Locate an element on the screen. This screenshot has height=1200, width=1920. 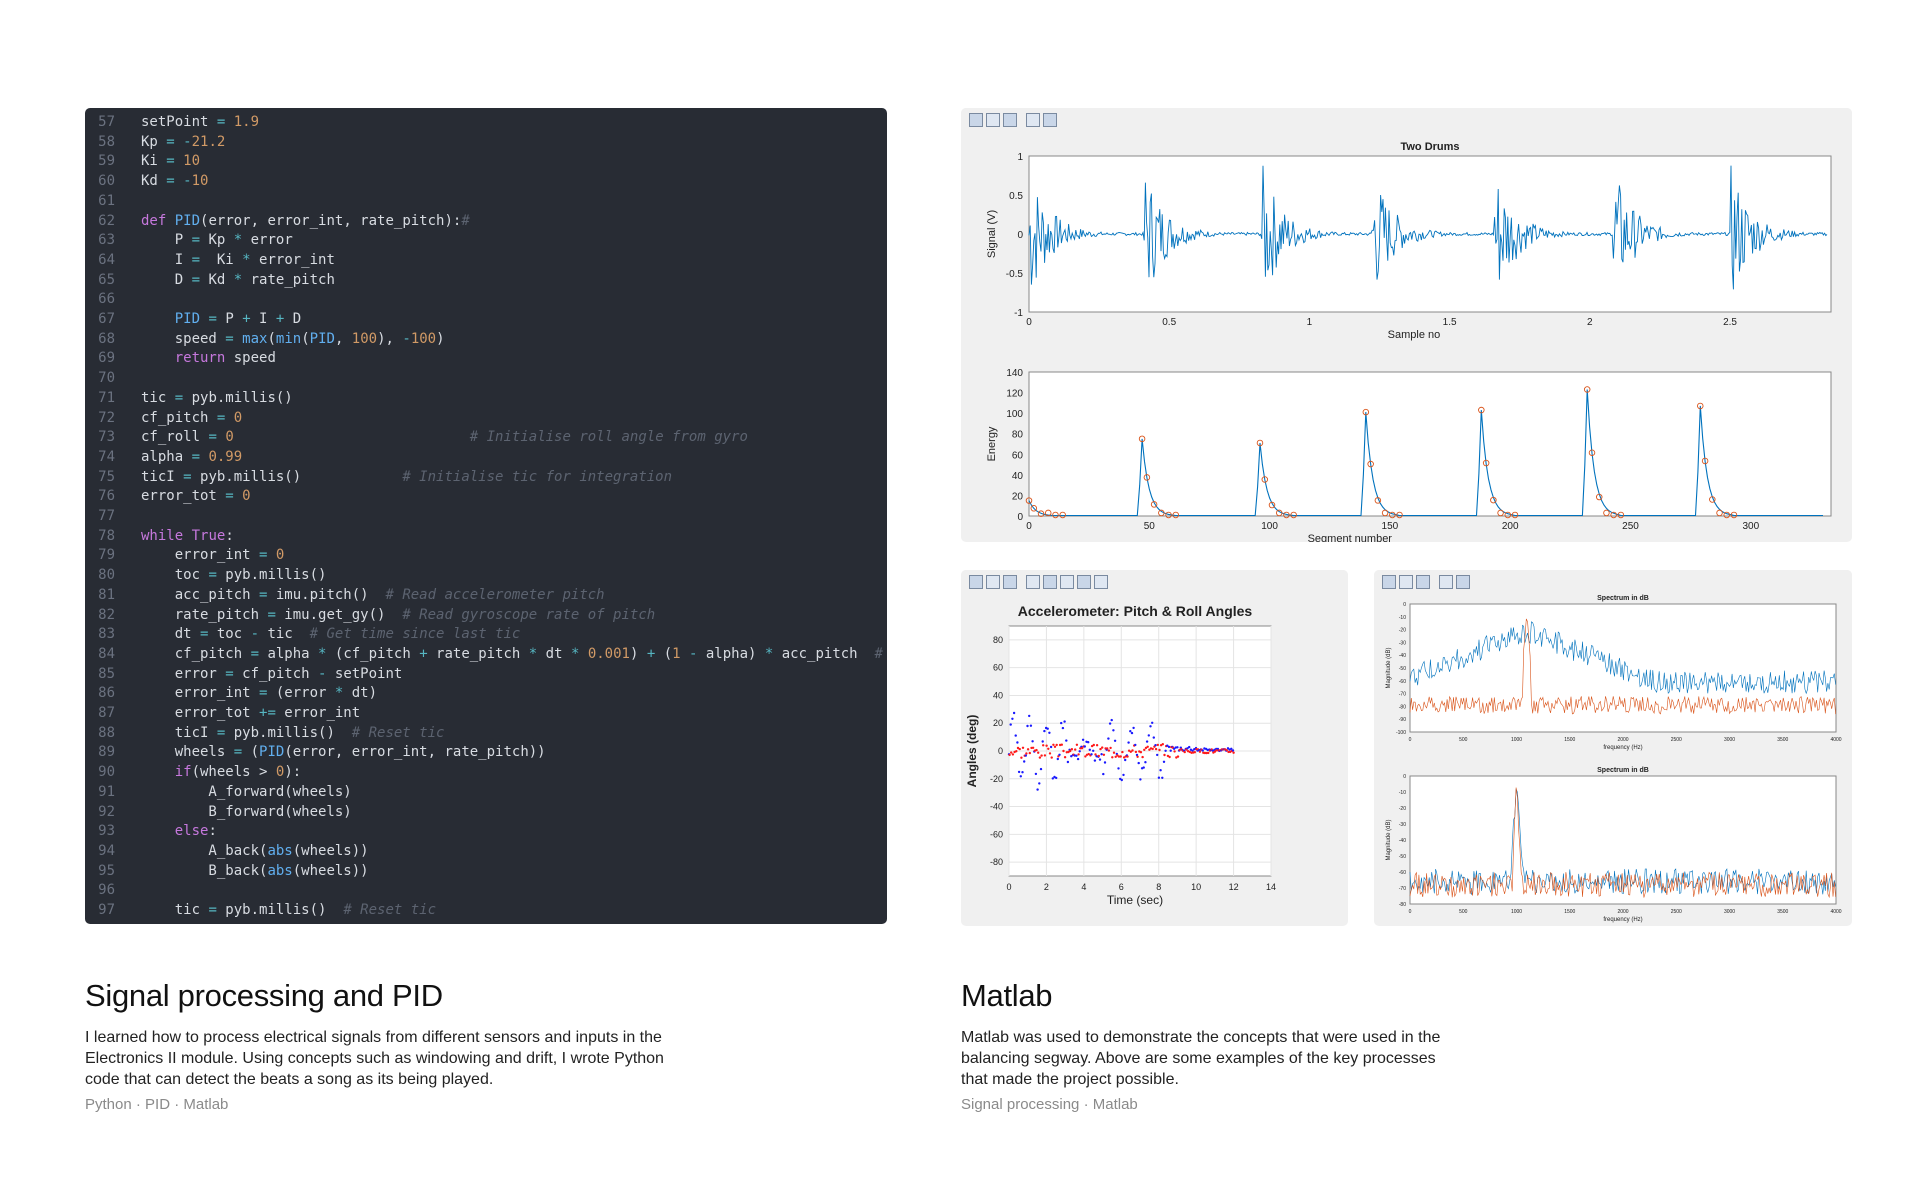
line-number: 70 is located at coordinates (106, 378).